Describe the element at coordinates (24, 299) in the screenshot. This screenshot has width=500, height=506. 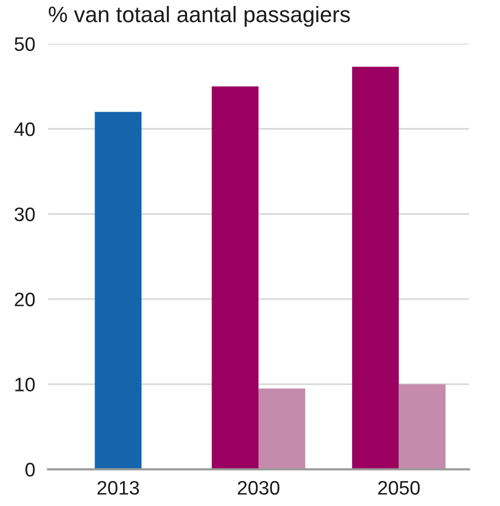
I see `y-tick-label: 20` at that location.